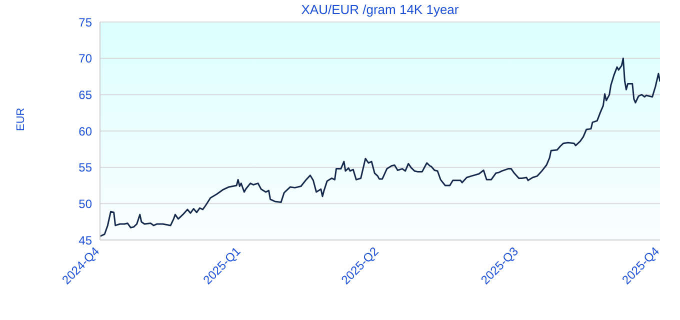 This screenshot has height=320, width=680. What do you see at coordinates (85, 131) in the screenshot?
I see `y-tick-label: 60` at bounding box center [85, 131].